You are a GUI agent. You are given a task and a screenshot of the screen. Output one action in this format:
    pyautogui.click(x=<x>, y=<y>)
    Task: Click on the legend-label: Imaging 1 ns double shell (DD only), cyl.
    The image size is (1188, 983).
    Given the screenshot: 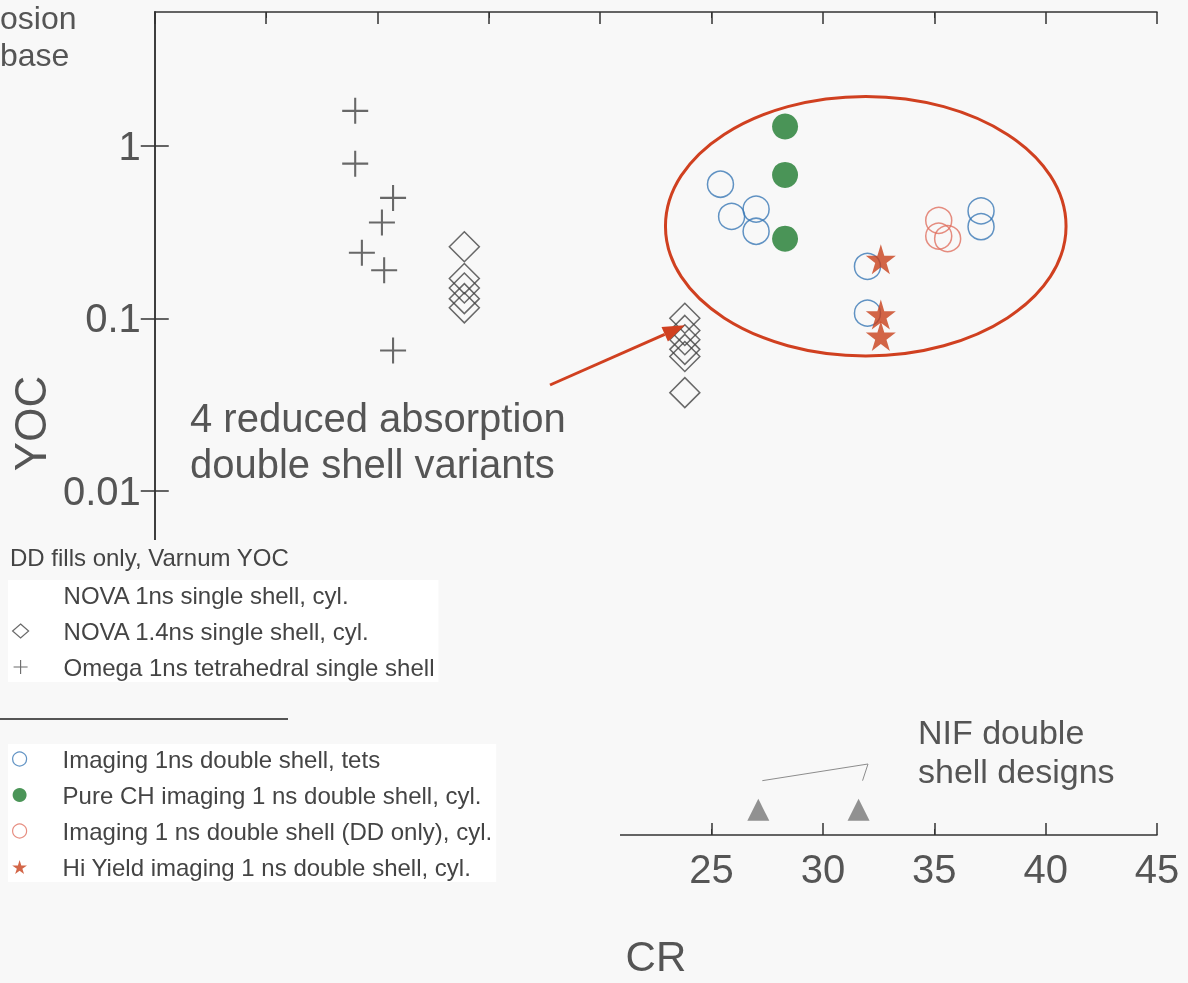 What is the action you would take?
    pyautogui.click(x=277, y=831)
    